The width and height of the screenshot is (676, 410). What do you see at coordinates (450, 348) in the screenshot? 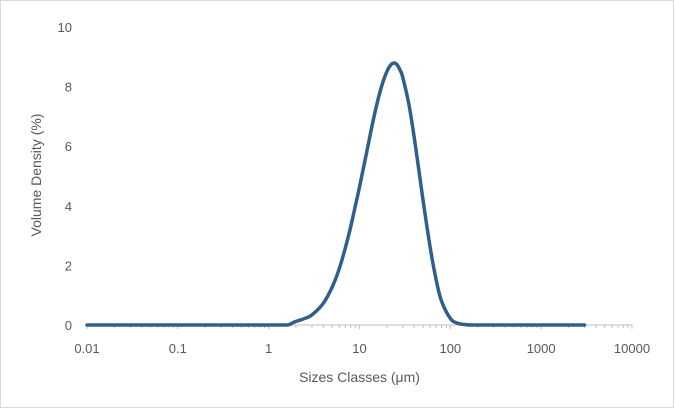
I see `x-tick-label: 100` at bounding box center [450, 348].